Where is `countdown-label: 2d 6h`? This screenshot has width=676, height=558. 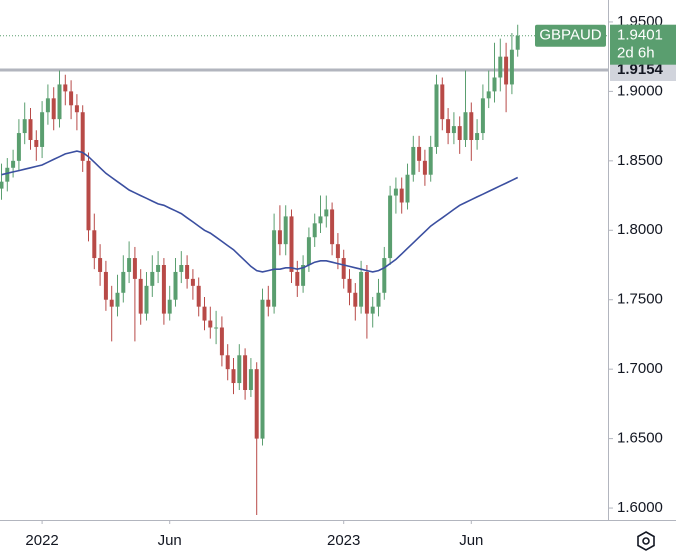 countdown-label: 2d 6h is located at coordinates (636, 53).